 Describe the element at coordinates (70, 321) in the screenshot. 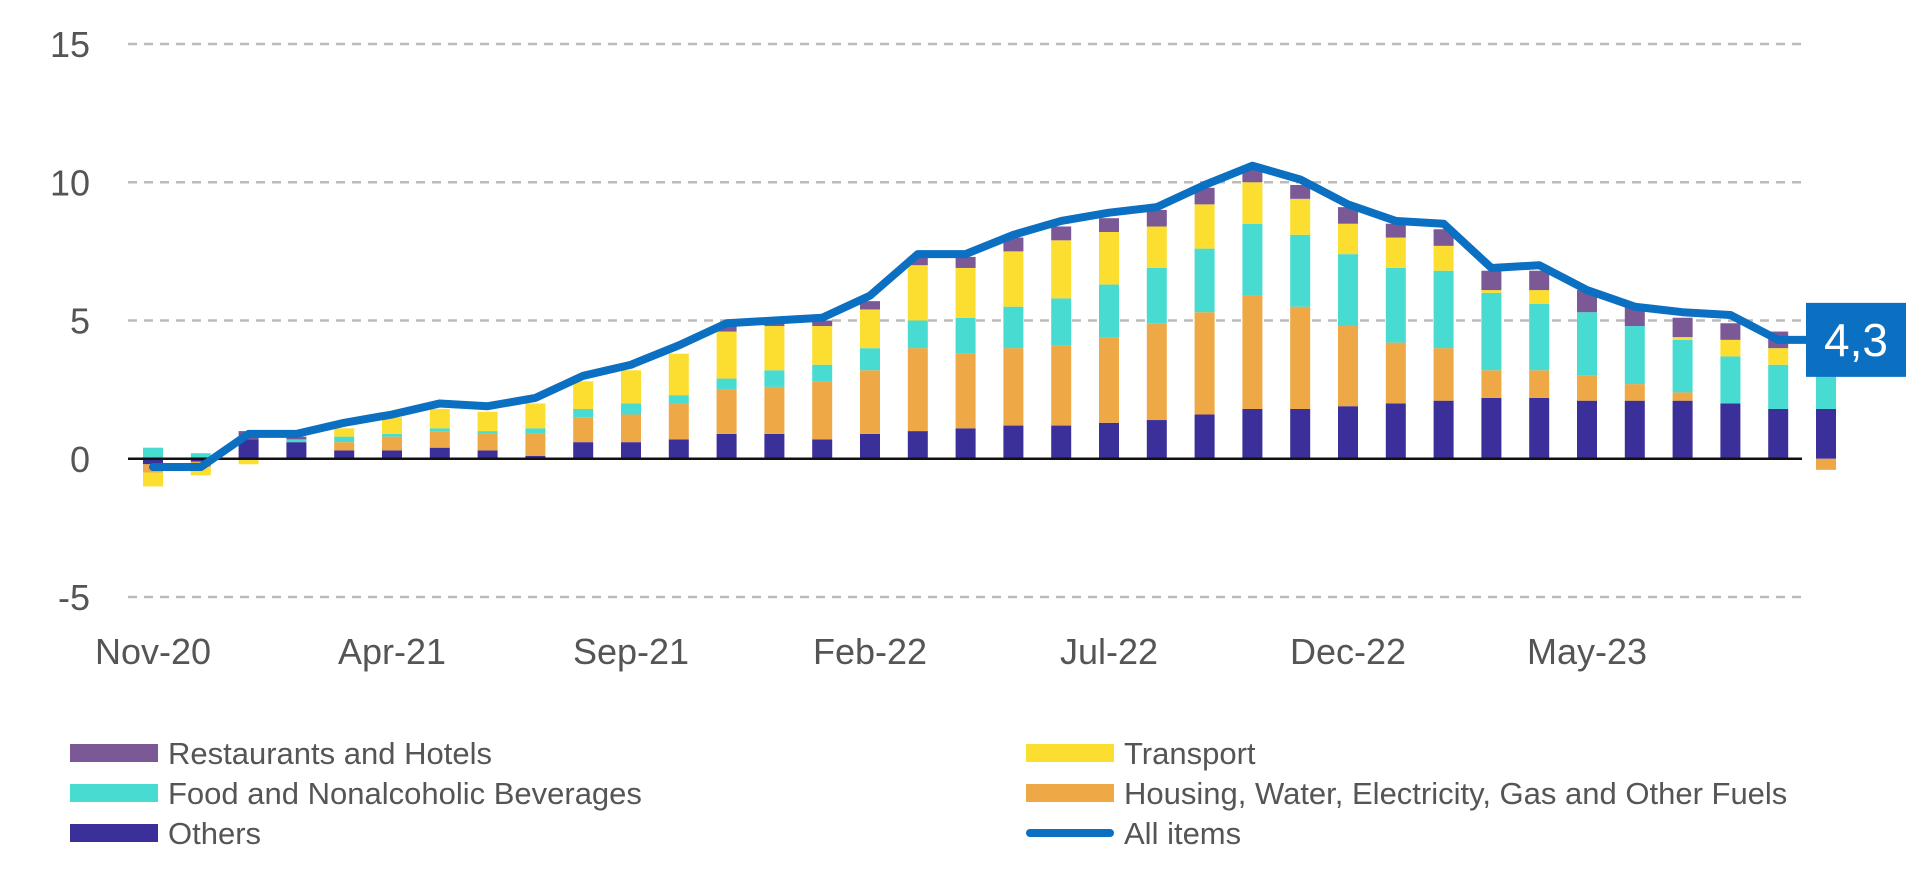

I see `y-axis-tick-labels: 15 10 5 0 -5` at that location.